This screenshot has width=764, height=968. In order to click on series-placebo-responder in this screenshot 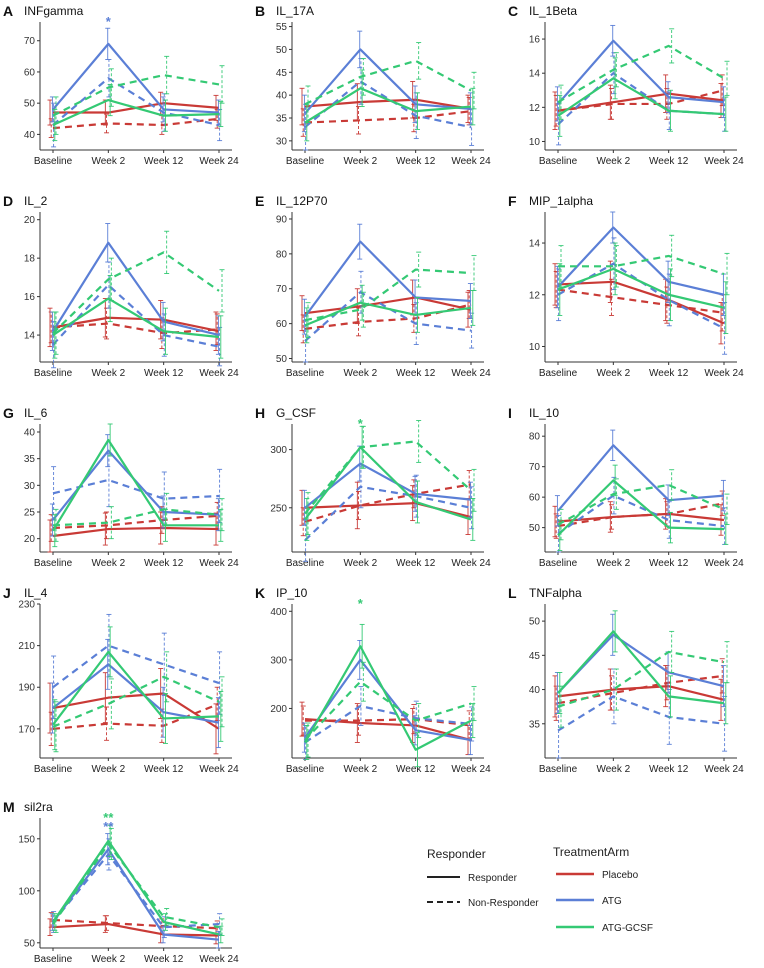, I will do `click(133, 532)`.